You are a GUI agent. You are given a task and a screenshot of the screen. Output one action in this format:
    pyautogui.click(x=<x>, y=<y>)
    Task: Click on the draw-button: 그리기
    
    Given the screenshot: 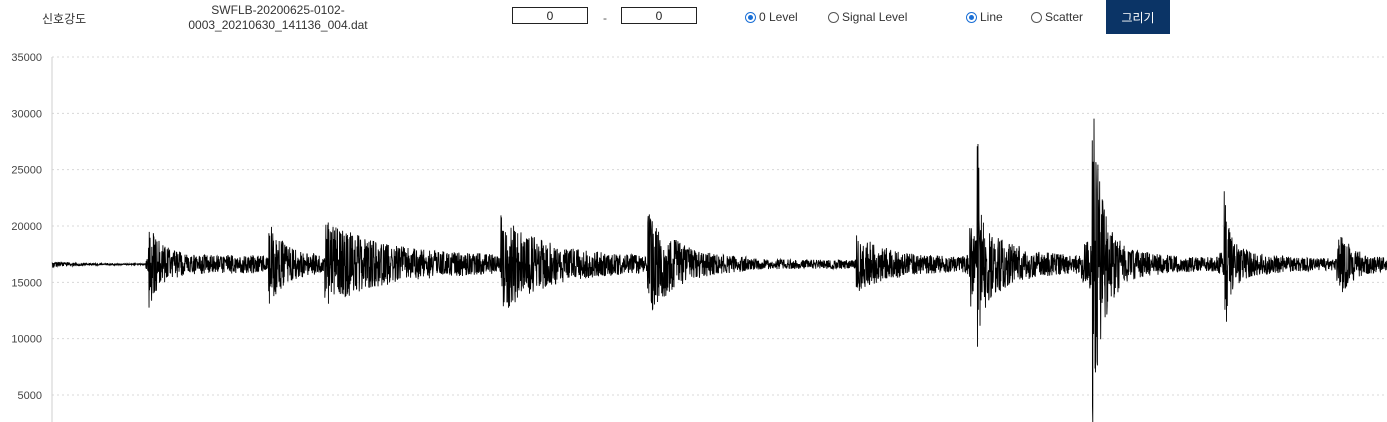 What is the action you would take?
    pyautogui.click(x=1138, y=17)
    